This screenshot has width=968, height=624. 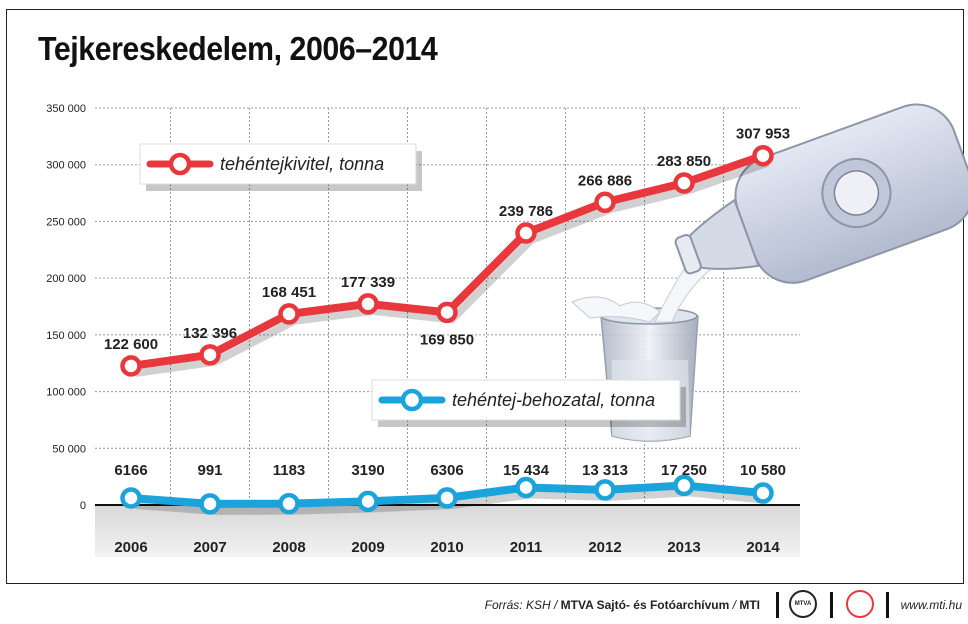 What do you see at coordinates (683, 547) in the screenshot?
I see `x-tick-label: 2013` at bounding box center [683, 547].